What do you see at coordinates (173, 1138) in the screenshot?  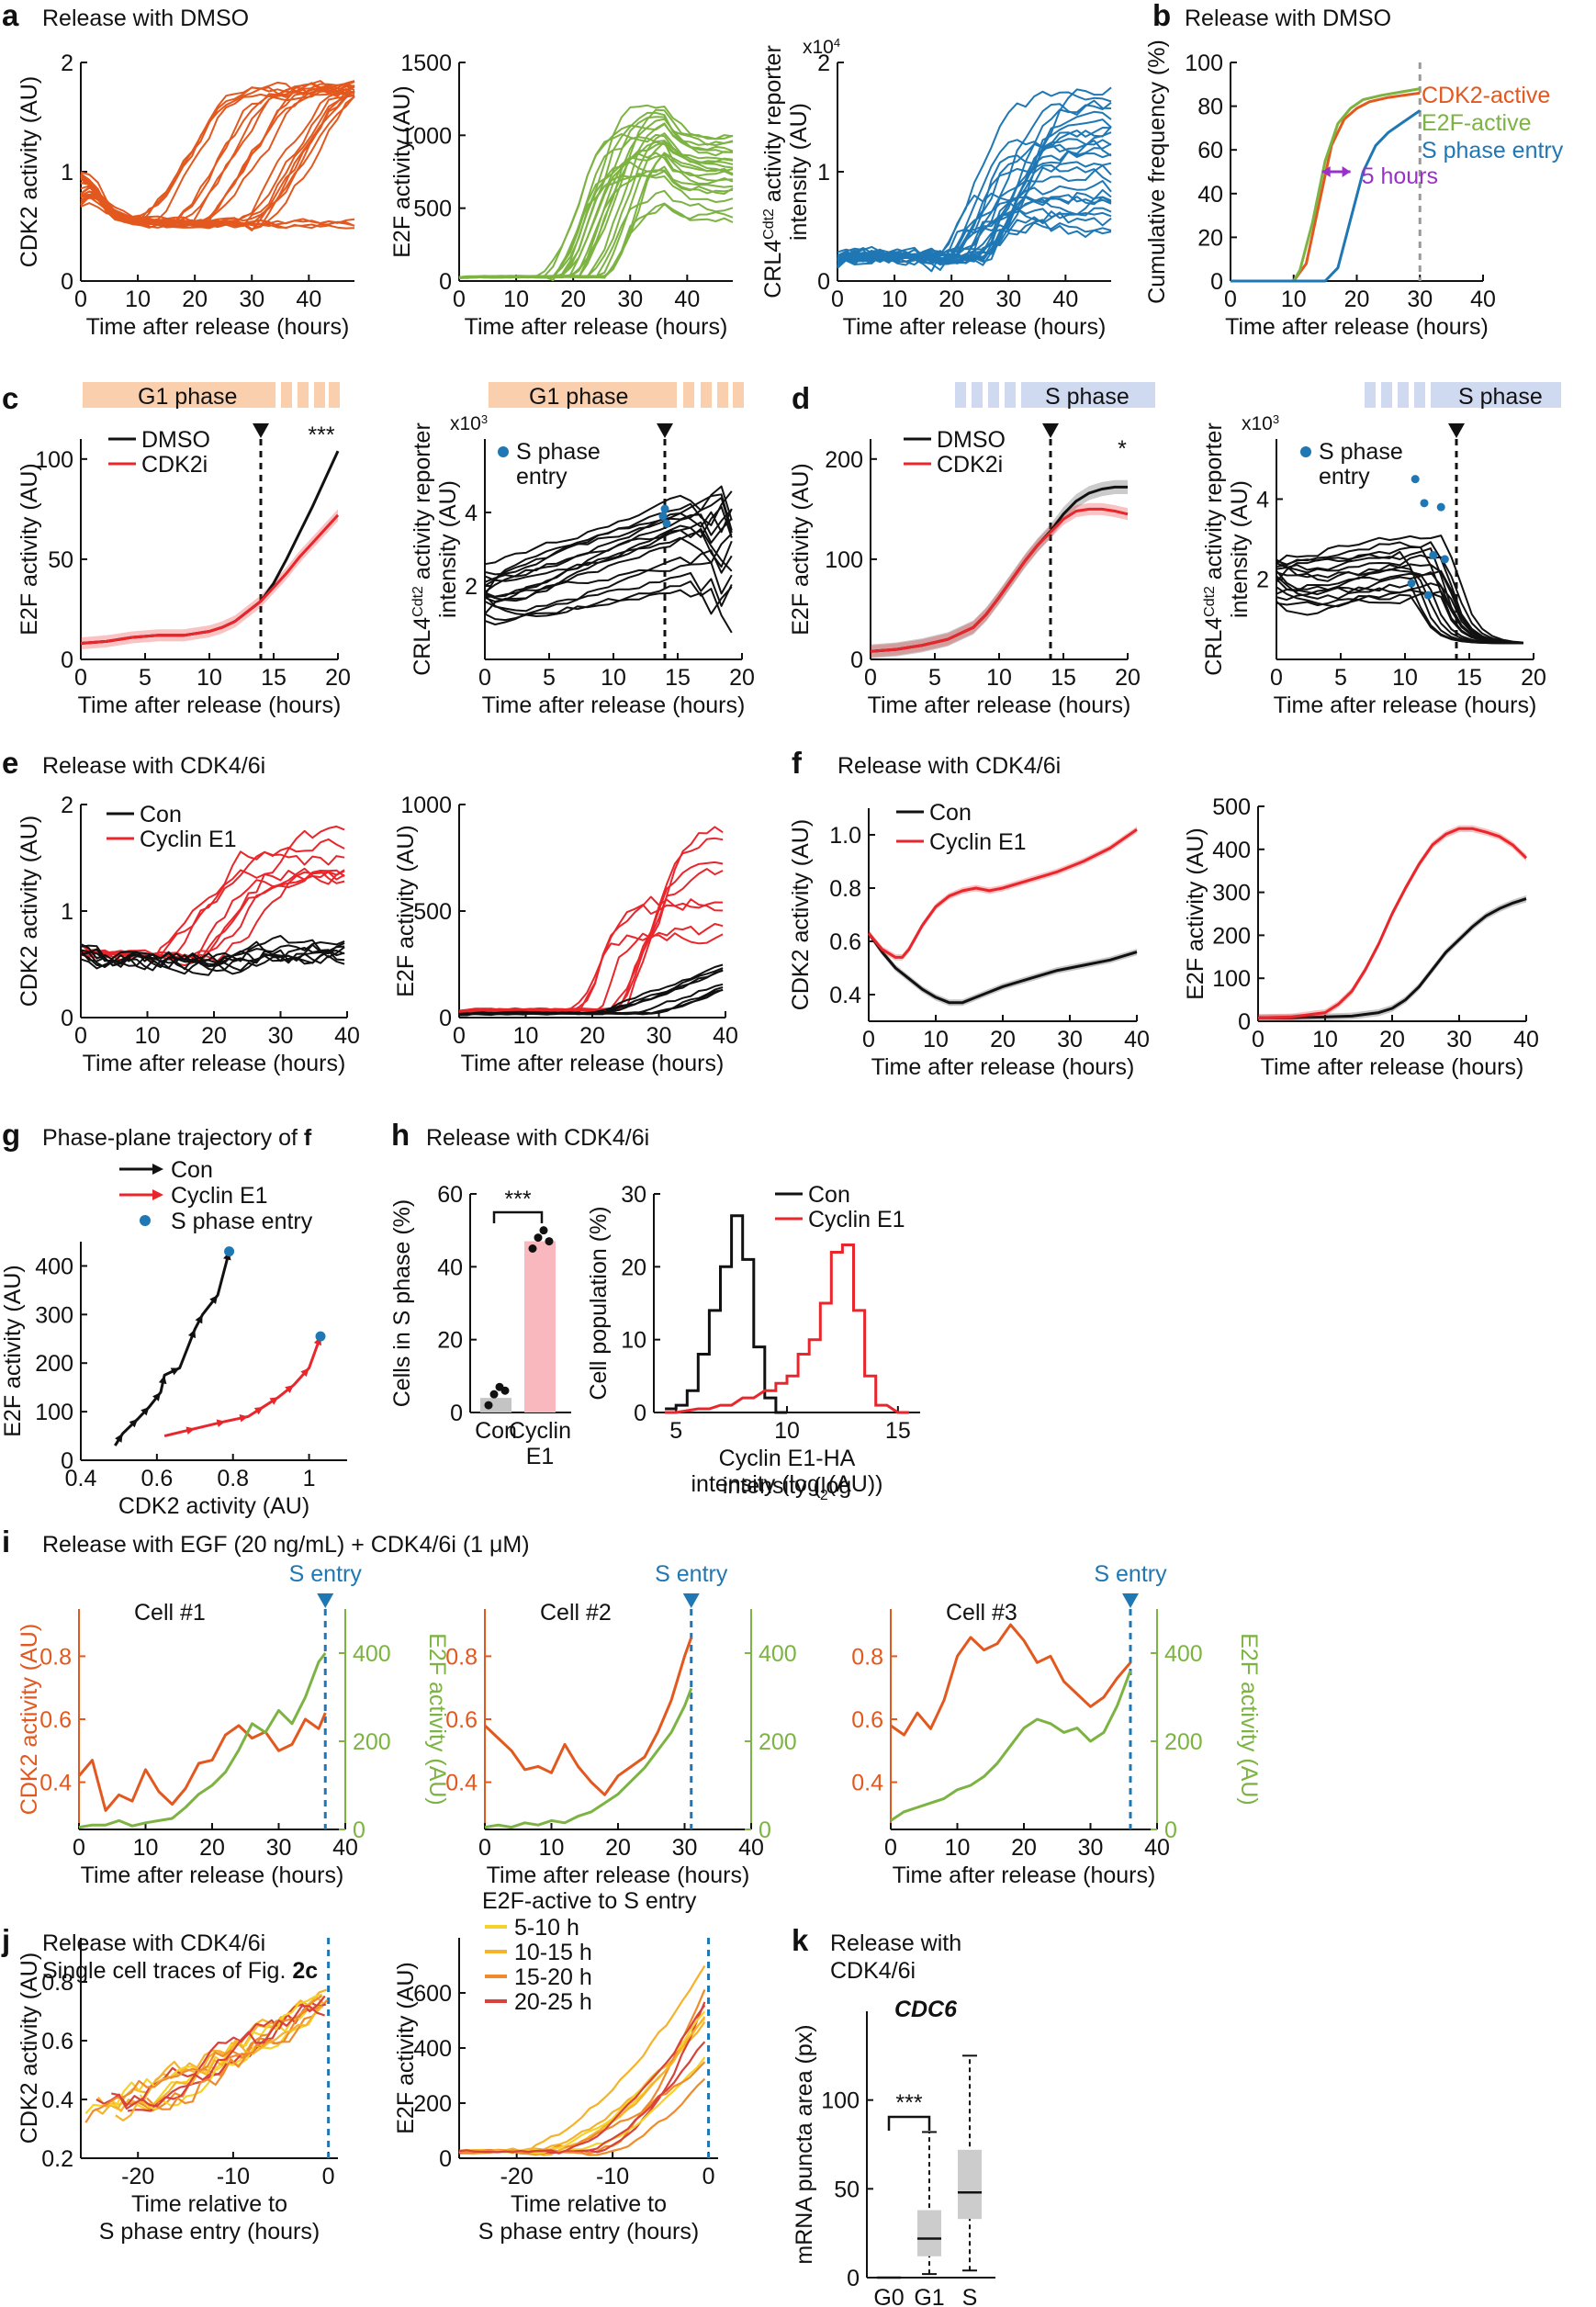 I see `label-part: Phase-plane trajectory of` at bounding box center [173, 1138].